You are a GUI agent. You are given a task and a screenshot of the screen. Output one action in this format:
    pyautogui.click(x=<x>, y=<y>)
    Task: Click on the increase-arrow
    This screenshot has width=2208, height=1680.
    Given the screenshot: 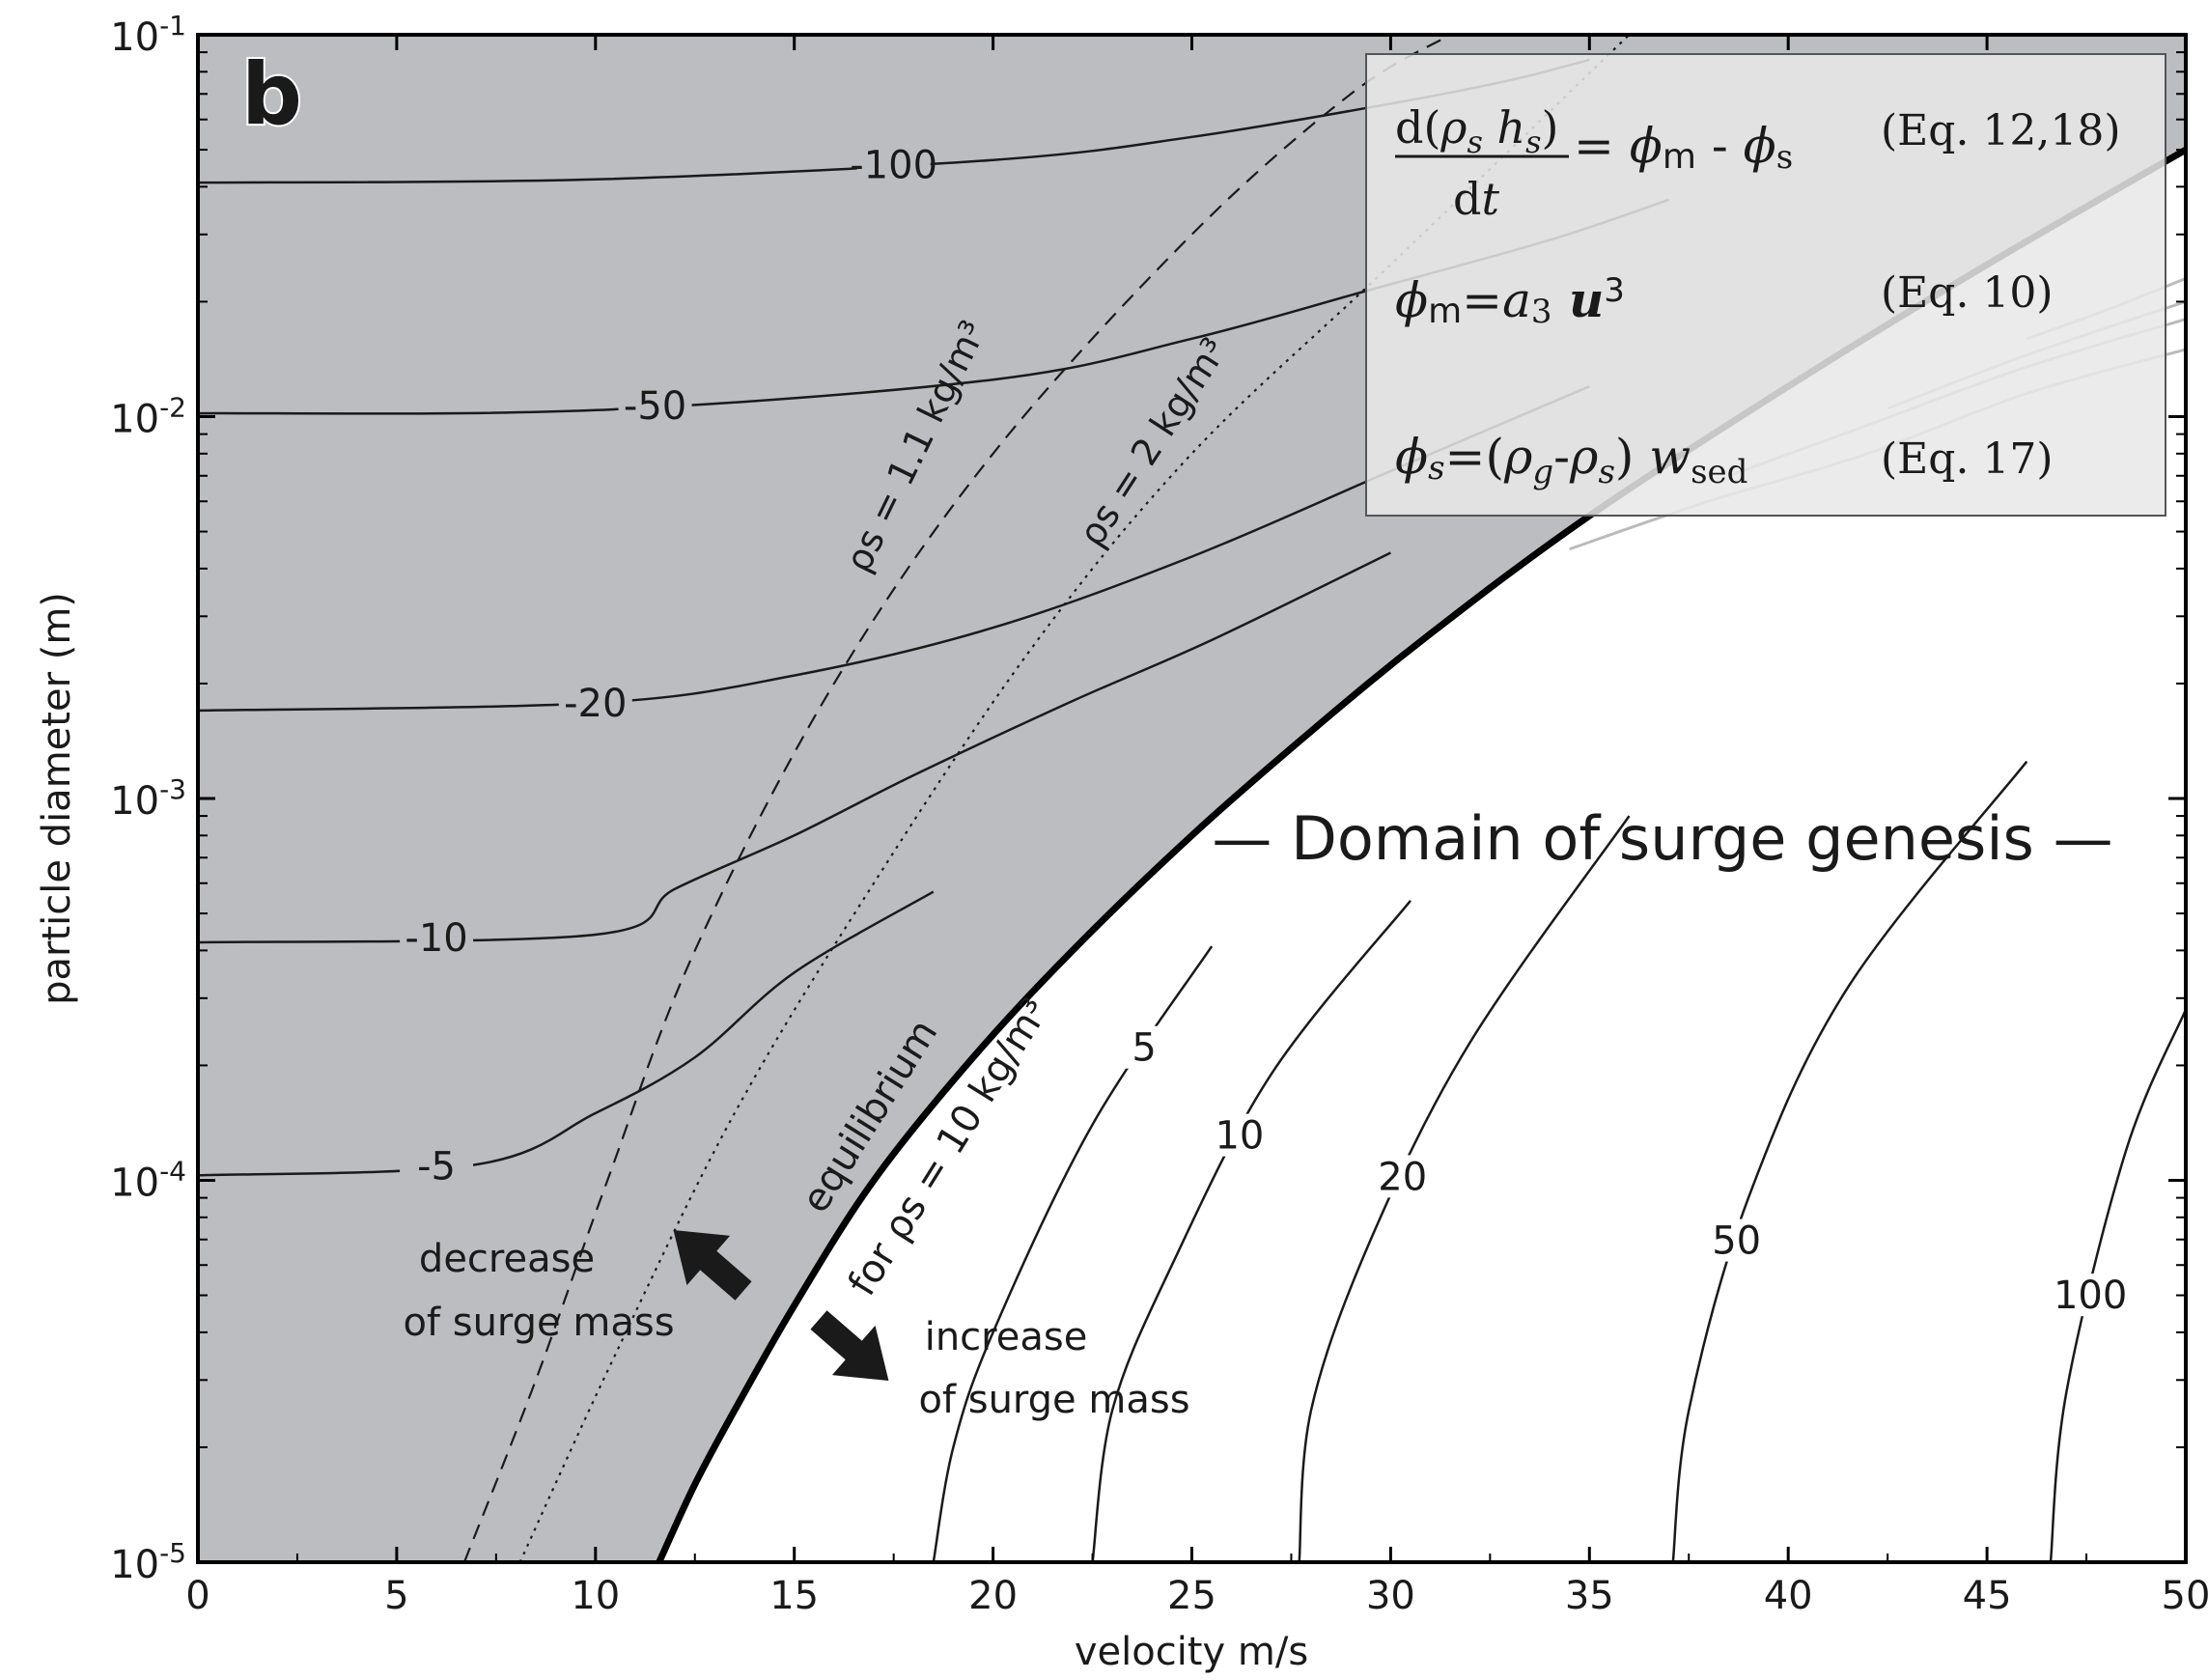 What is the action you would take?
    pyautogui.click(x=849, y=1346)
    